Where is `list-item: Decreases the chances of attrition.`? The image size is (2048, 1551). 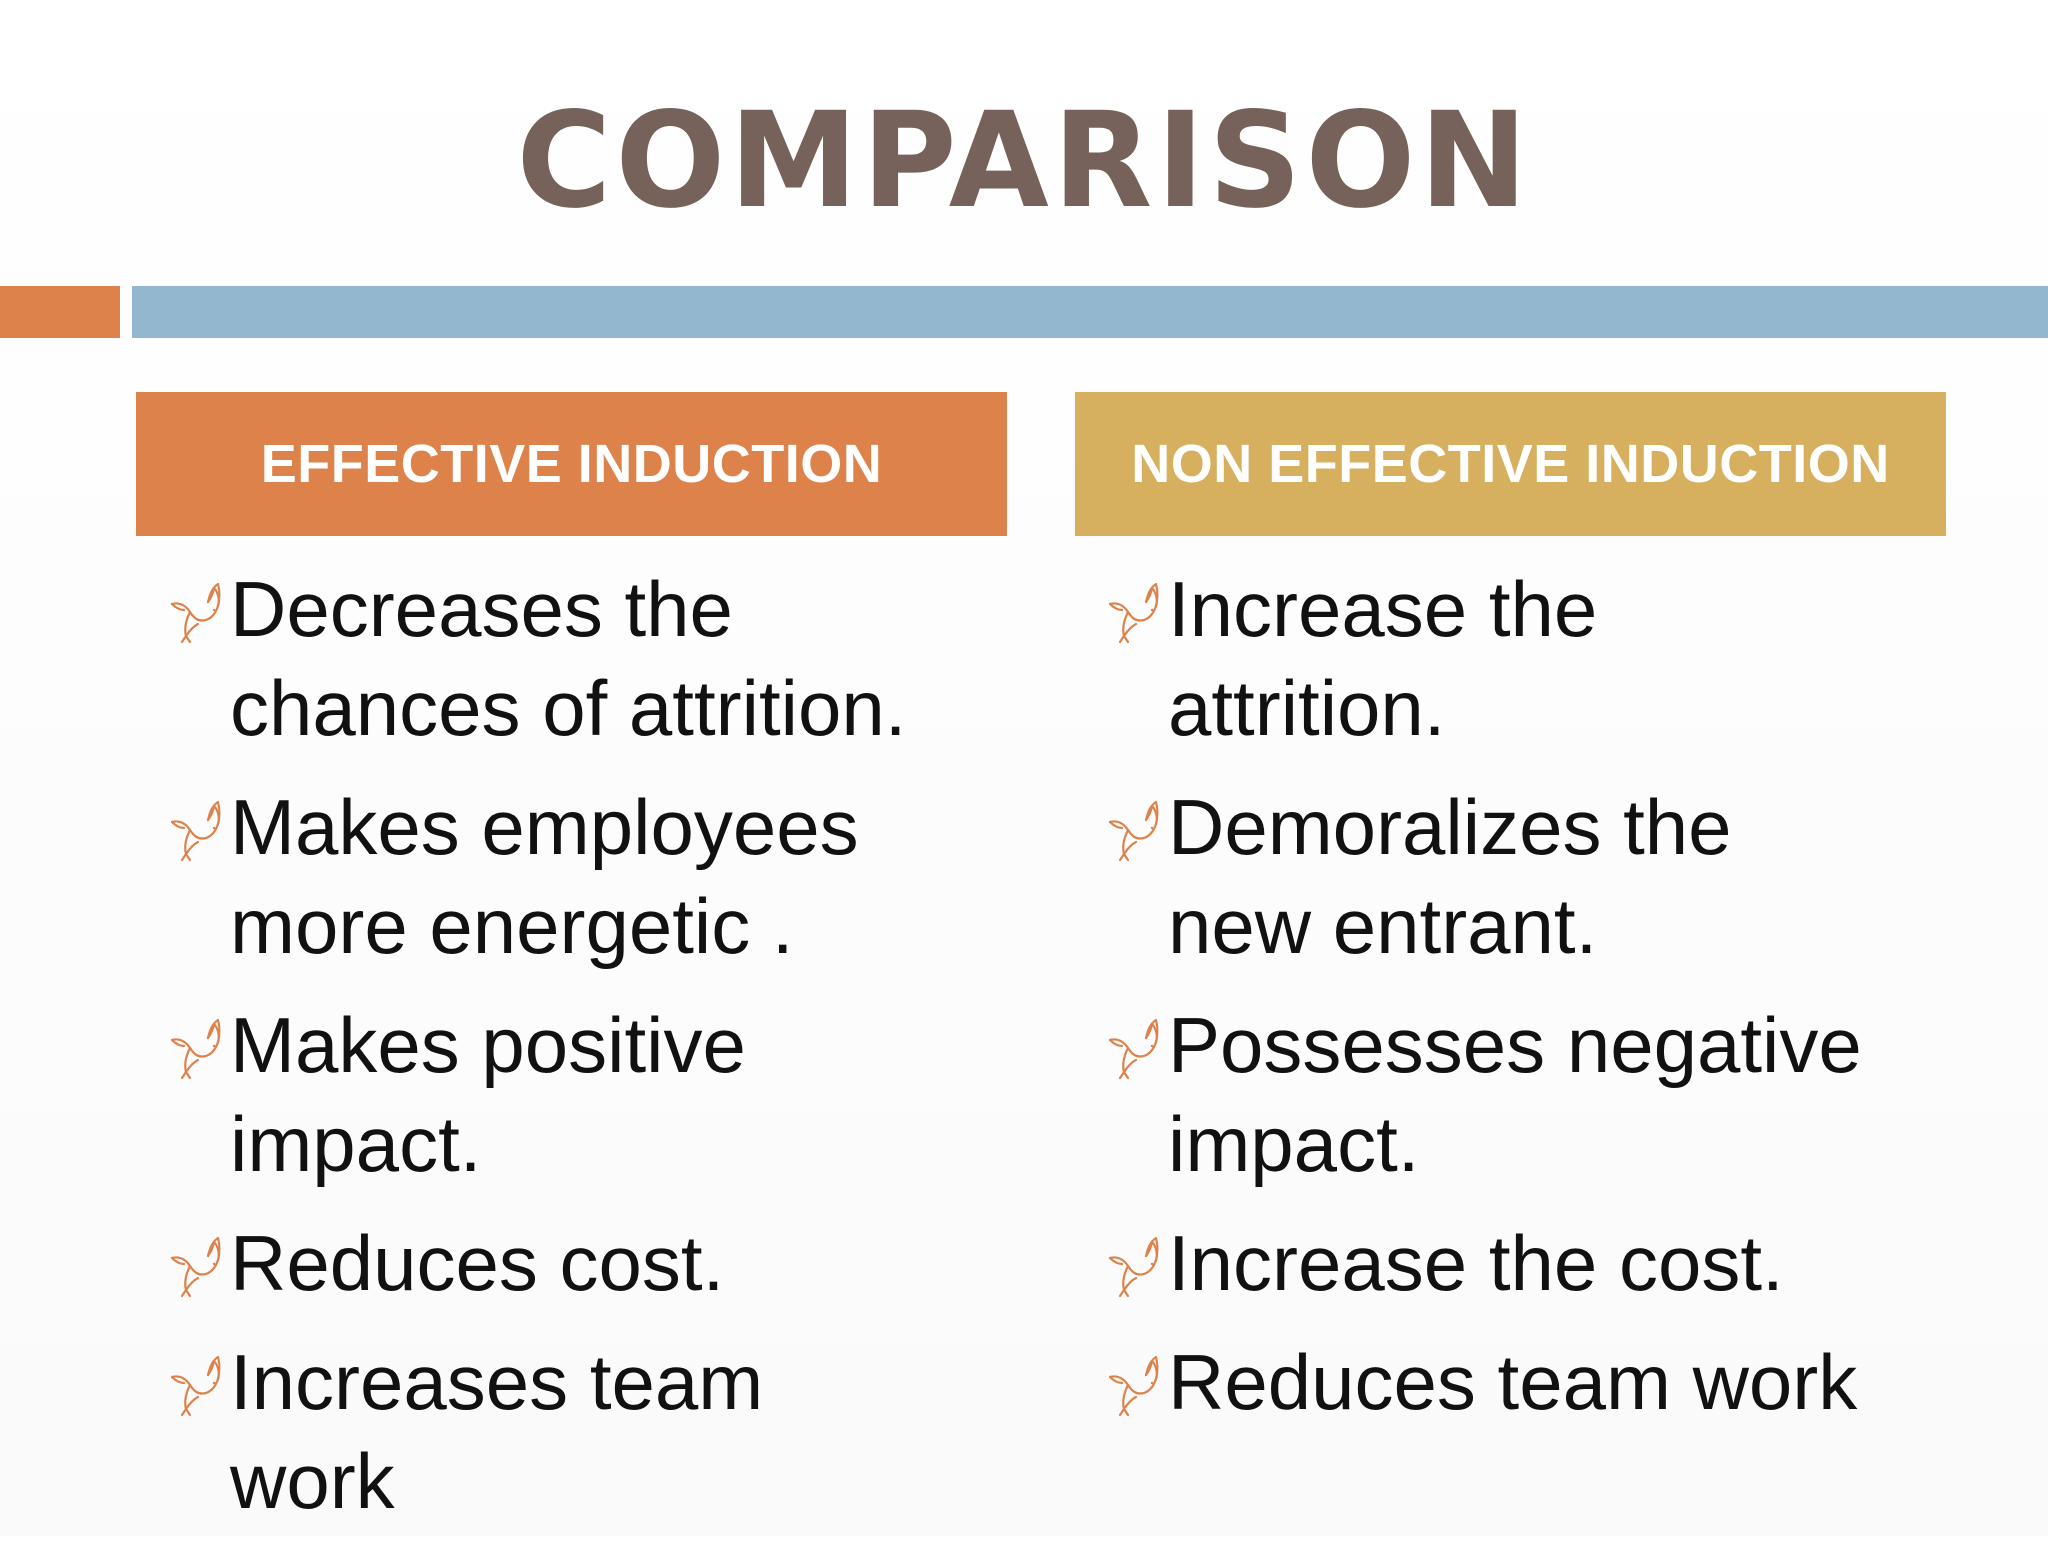 list-item: Decreases the chances of attrition. is located at coordinates (588, 659).